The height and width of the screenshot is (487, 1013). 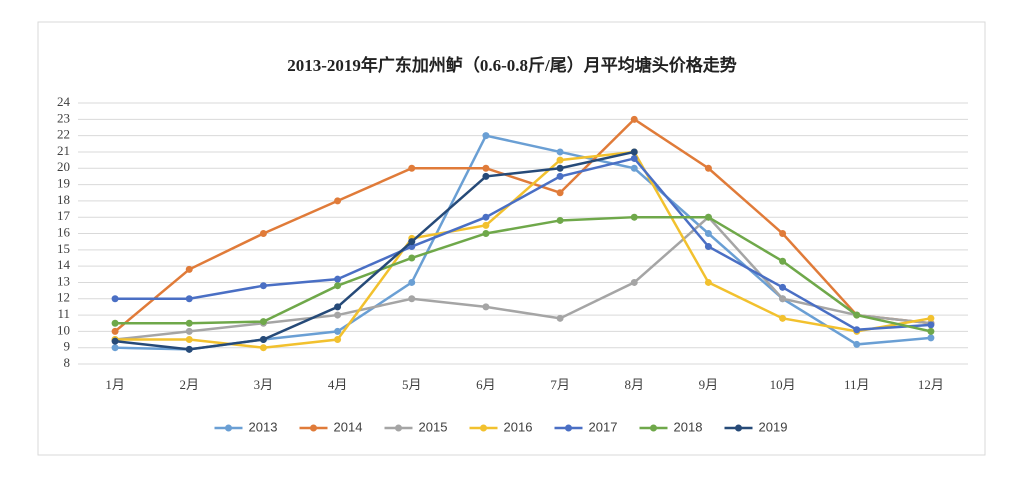 I want to click on y-tick-label: 18, so click(x=63, y=199).